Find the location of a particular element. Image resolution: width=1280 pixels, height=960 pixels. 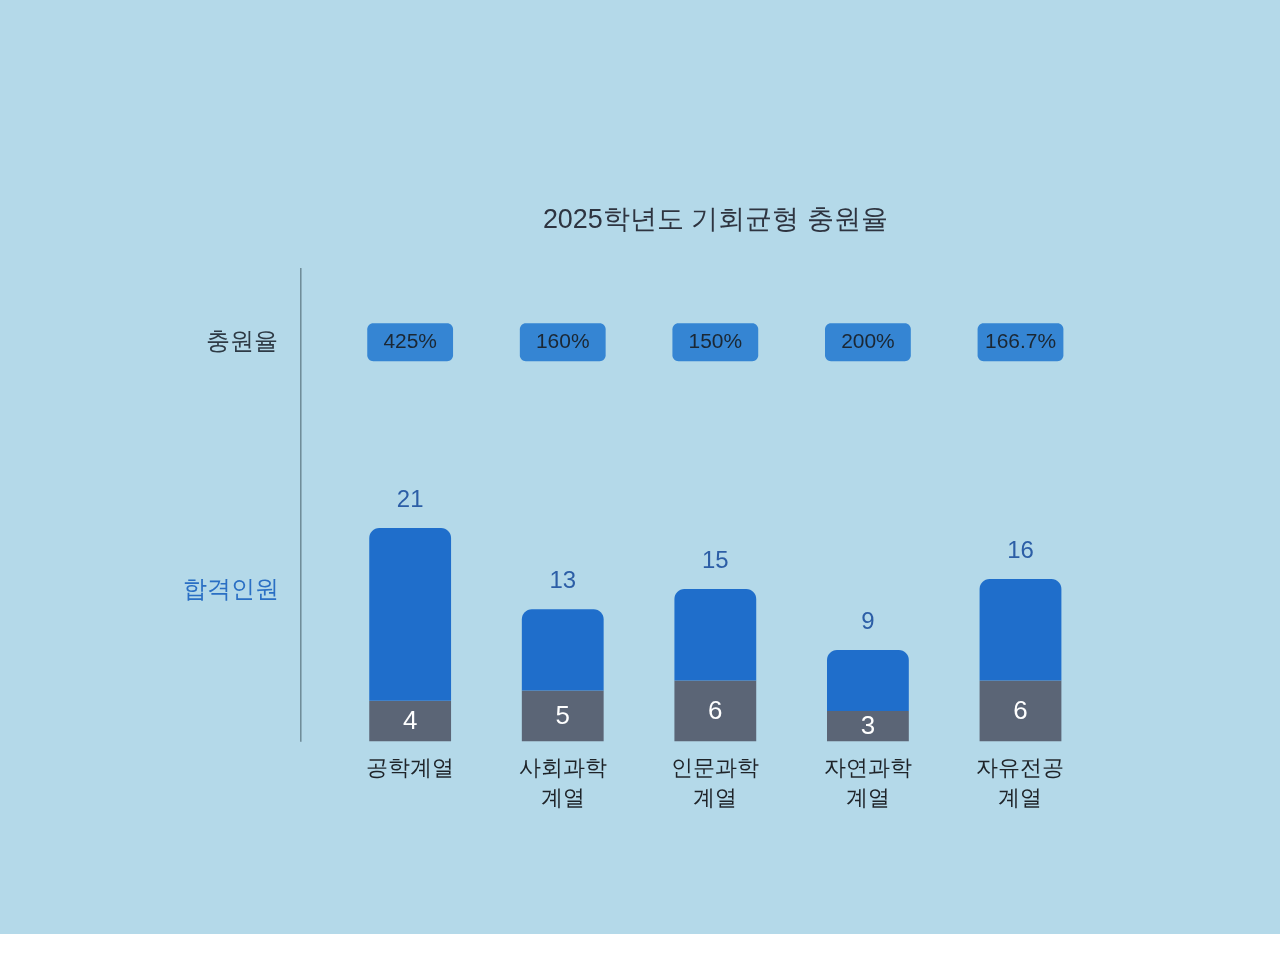

total-label: 15 is located at coordinates (715, 560).